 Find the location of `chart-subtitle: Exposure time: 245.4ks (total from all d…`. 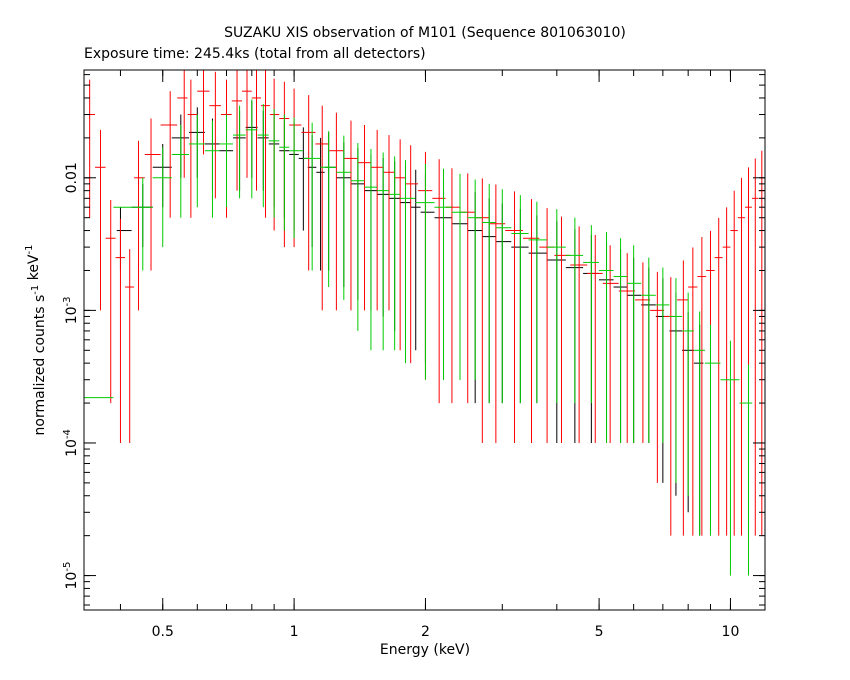

chart-subtitle: Exposure time: 245.4ks (total from all d… is located at coordinates (255, 54).